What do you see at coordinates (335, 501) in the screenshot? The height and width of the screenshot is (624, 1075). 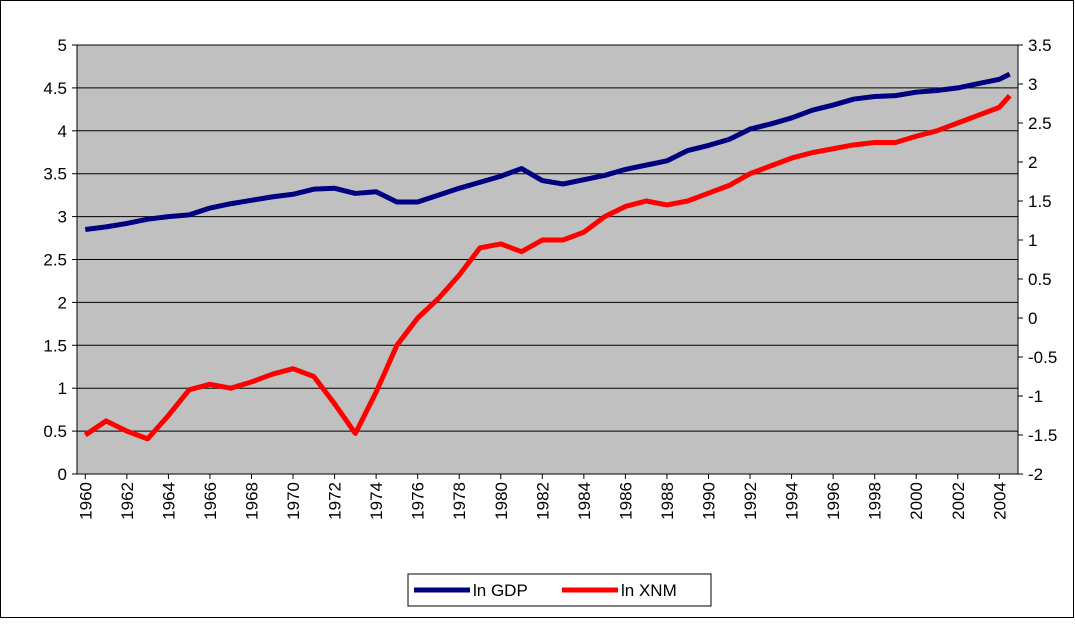 I see `x-tick-label: 1972` at bounding box center [335, 501].